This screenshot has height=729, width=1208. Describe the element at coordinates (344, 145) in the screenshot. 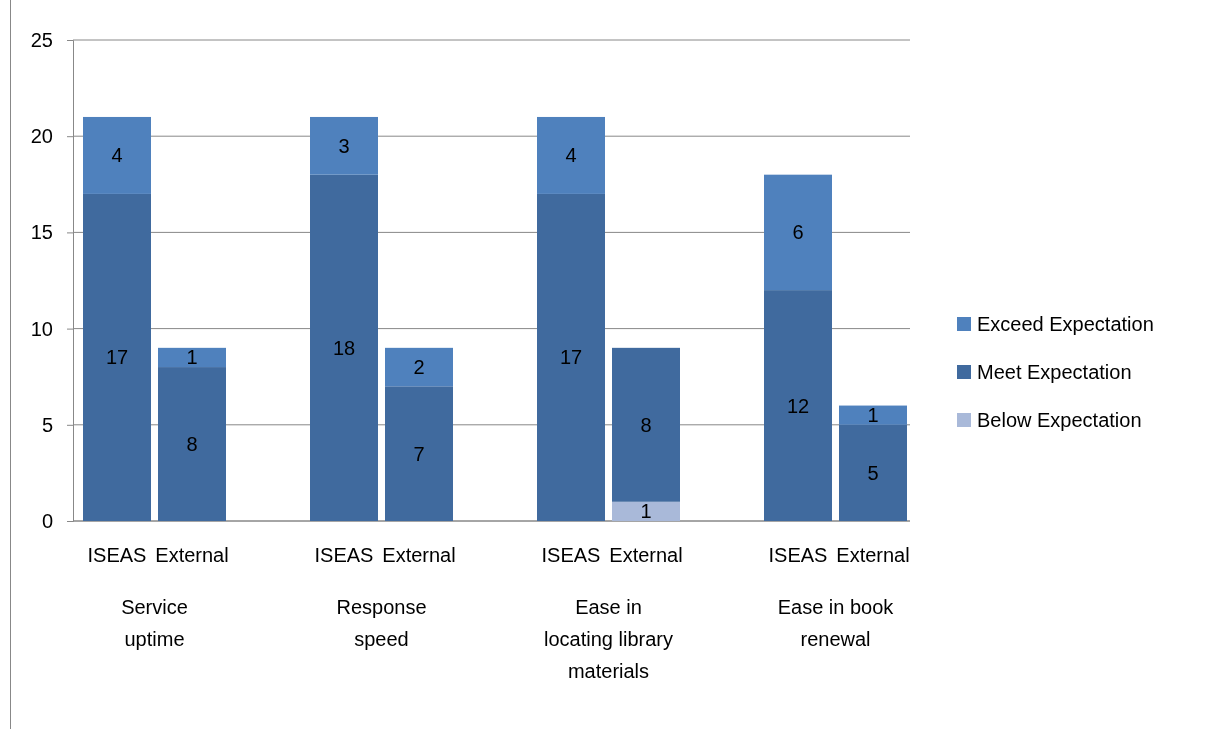

I see `data-label: 3` at that location.